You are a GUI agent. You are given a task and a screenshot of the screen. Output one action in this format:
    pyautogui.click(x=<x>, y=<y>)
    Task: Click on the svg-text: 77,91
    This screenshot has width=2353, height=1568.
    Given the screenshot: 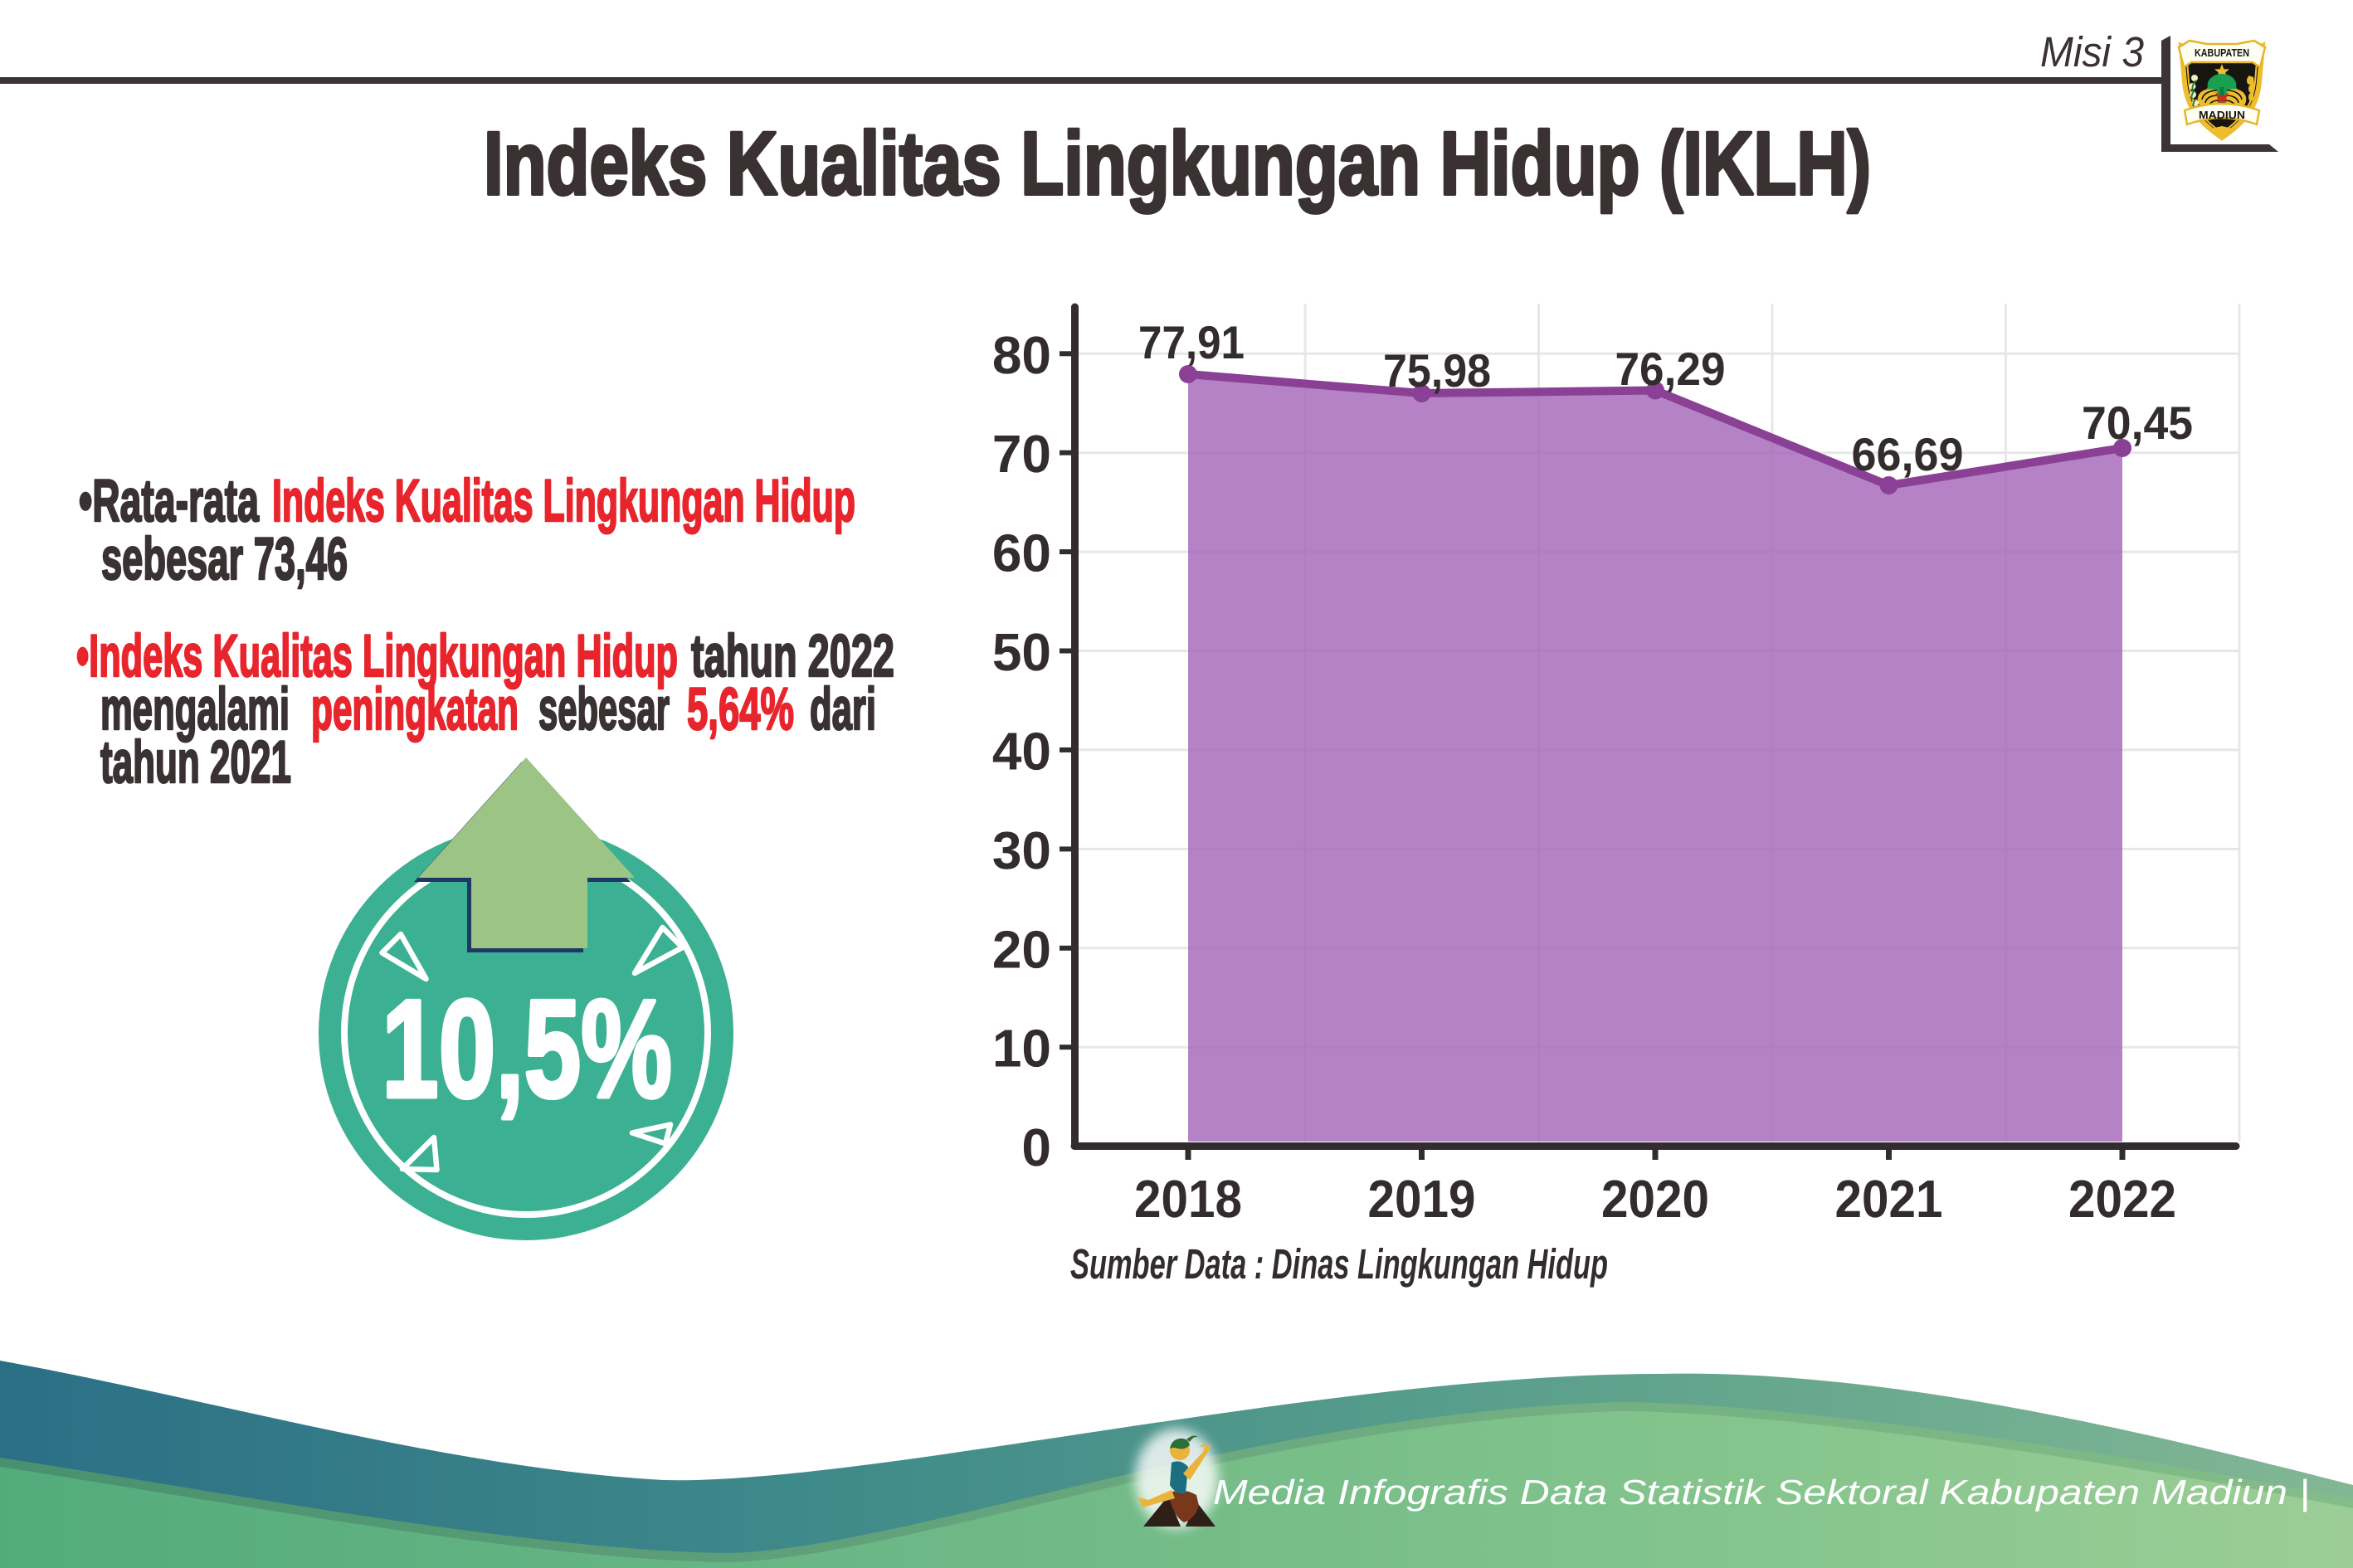 What is the action you would take?
    pyautogui.click(x=1191, y=342)
    